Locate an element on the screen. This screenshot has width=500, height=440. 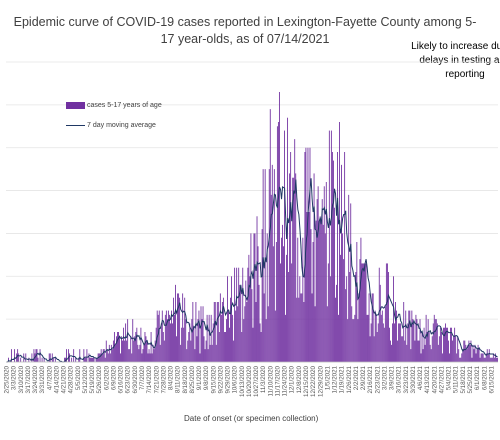
x-tick-label: 12/22/2020 is located at coordinates (313, 381).